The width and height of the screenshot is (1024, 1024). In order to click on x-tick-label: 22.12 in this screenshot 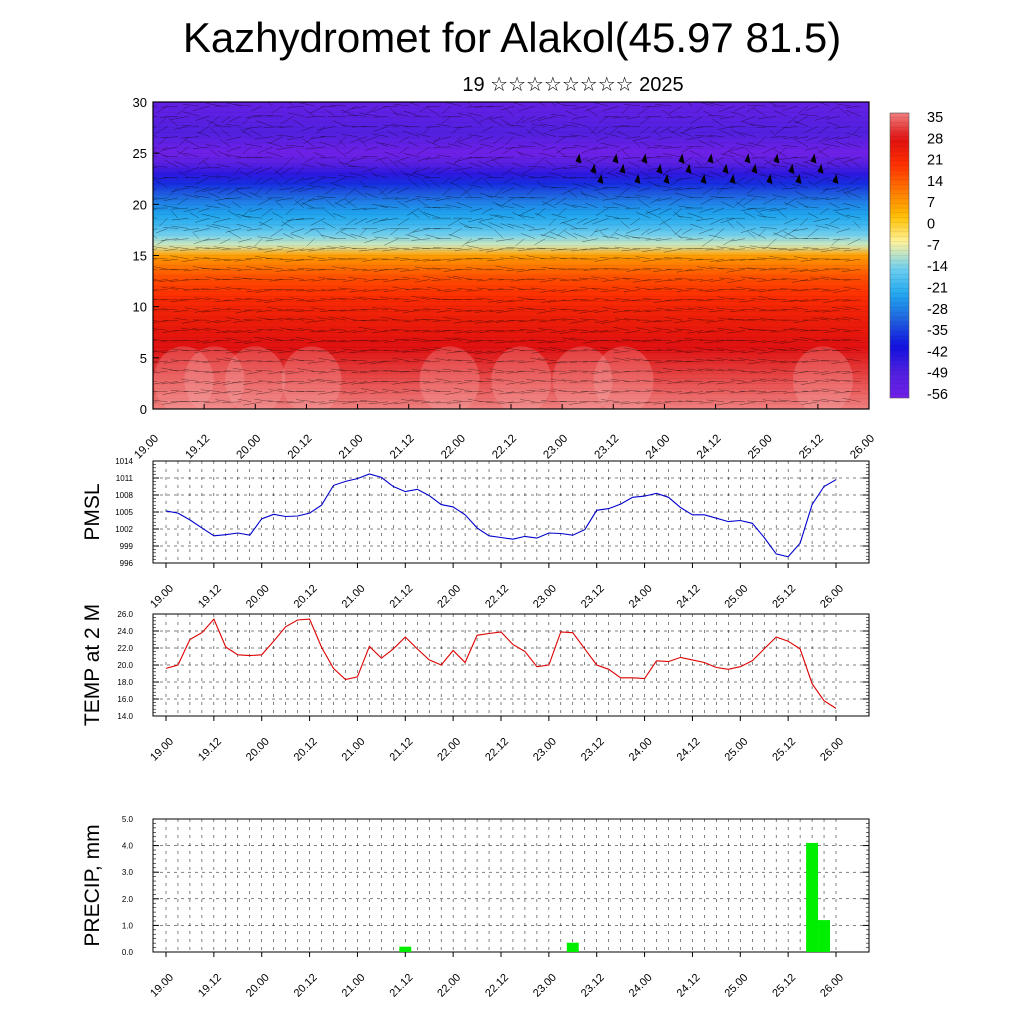, I will do `click(497, 597)`.